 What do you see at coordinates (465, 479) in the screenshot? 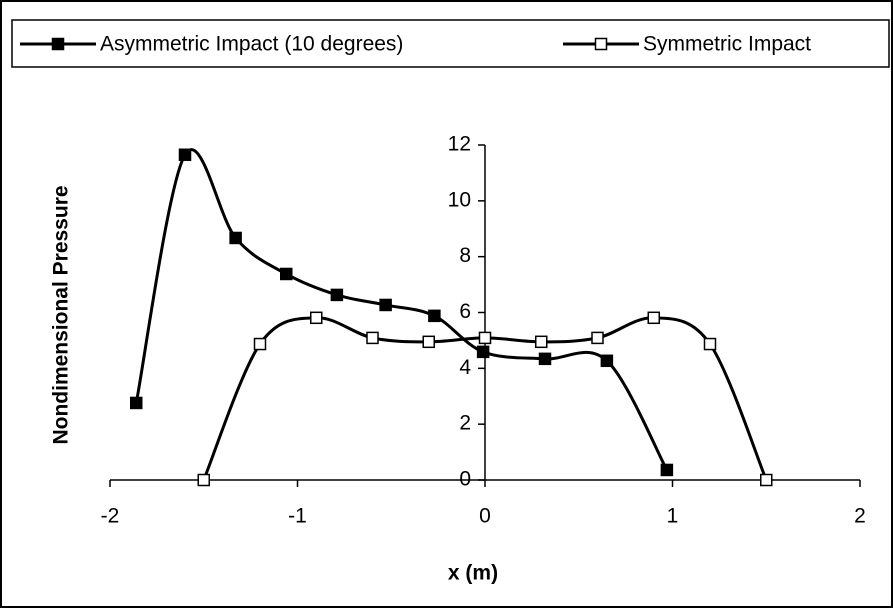
I see `y-tick-label: 0` at bounding box center [465, 479].